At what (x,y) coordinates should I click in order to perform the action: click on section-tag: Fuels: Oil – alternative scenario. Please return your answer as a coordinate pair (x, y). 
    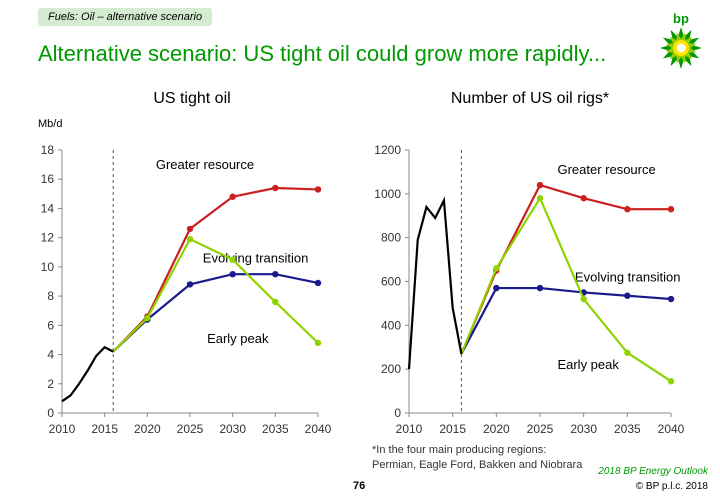
    Looking at the image, I should click on (125, 17).